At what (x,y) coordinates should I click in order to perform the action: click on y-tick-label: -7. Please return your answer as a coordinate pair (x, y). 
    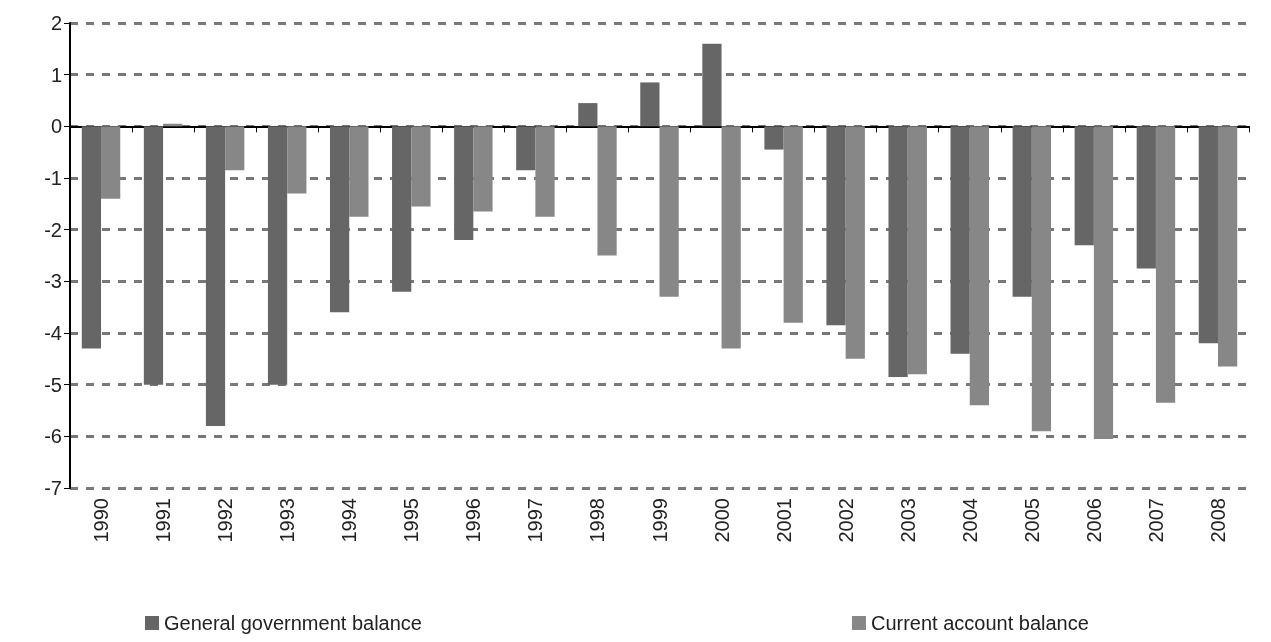
    Looking at the image, I should click on (53, 488).